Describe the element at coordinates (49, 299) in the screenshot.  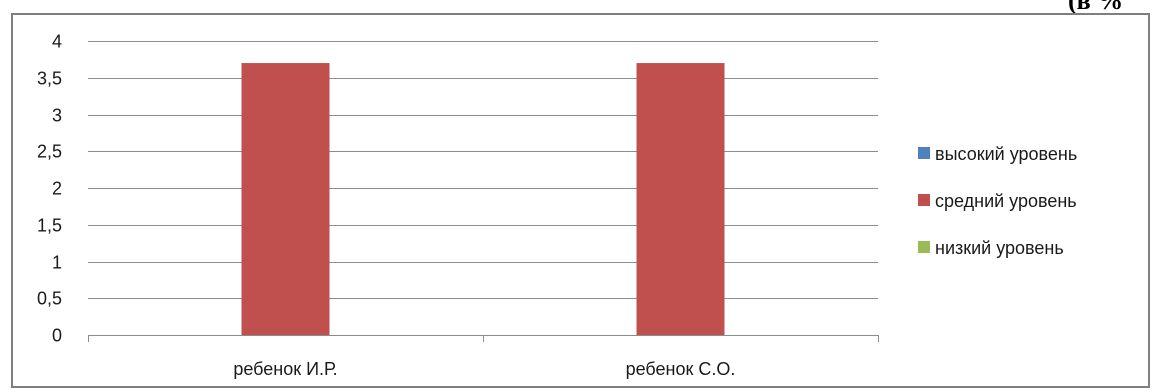
I see `y-tick-label: 0,5` at that location.